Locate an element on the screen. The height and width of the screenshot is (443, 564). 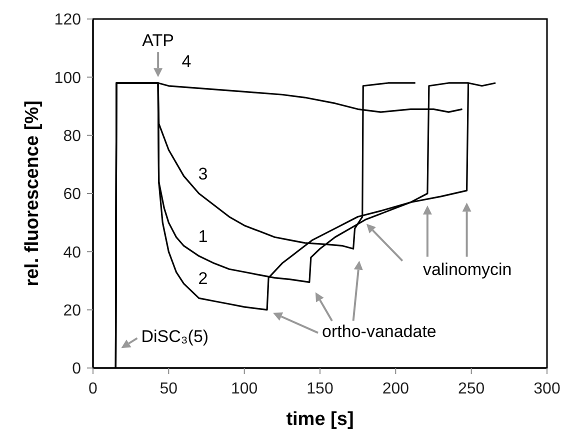
x-tick-label: 200 is located at coordinates (396, 389).